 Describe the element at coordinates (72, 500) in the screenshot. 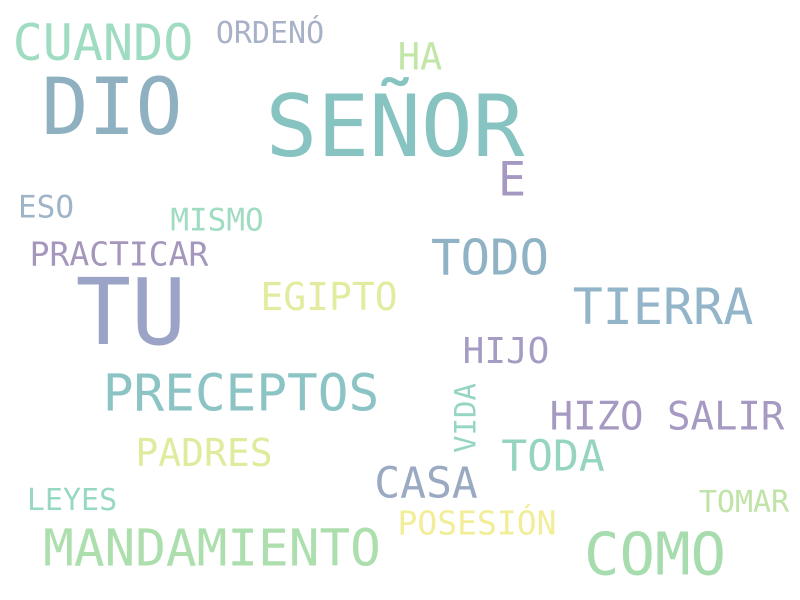

I see `word-leyes: LEYES` at that location.